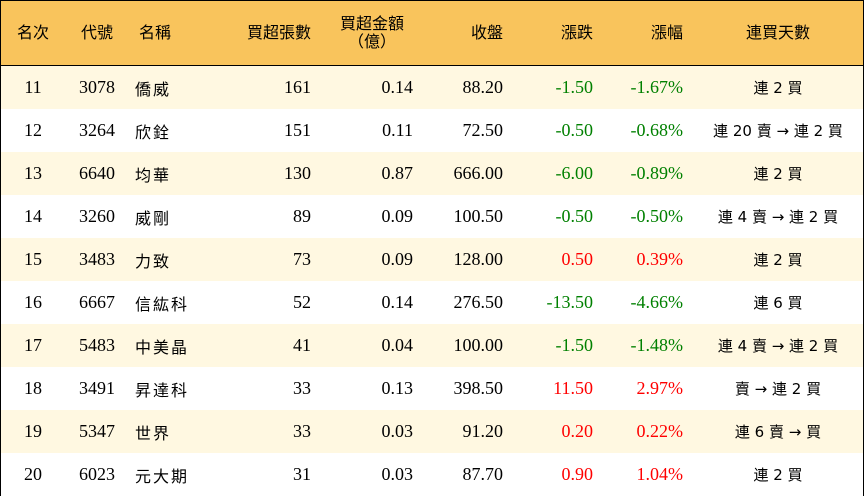 Image resolution: width=864 pixels, height=496 pixels. Describe the element at coordinates (33, 33) in the screenshot. I see `header-rank: 名次` at that location.